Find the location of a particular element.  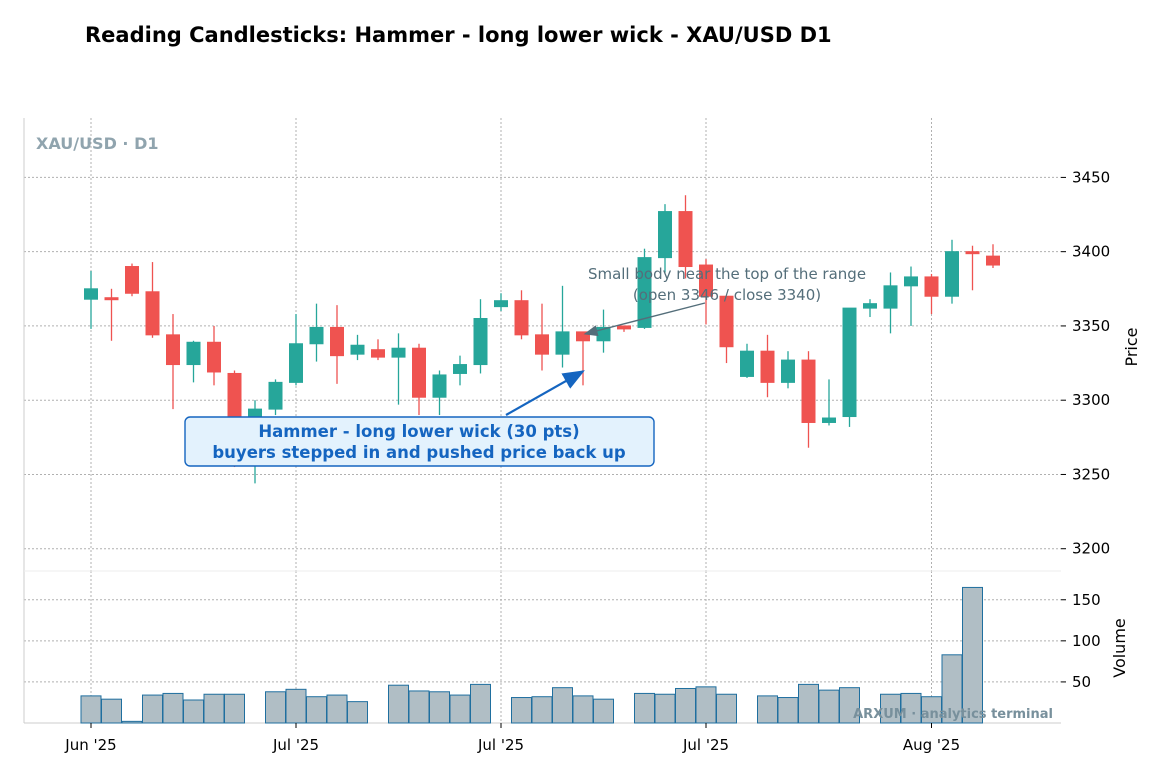

small-body-note-line-1: Small body near the top of the range is located at coordinates (727, 274).